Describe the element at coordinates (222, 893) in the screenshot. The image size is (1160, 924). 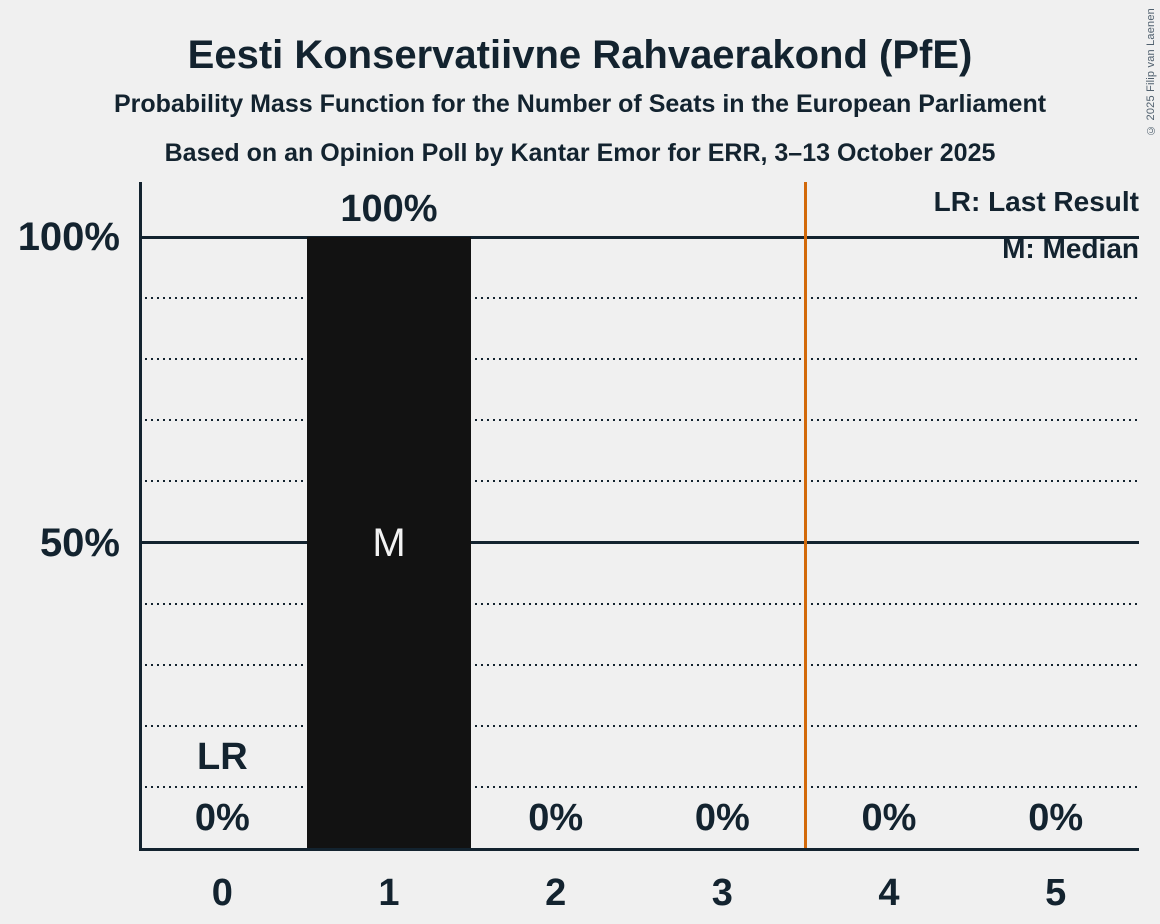
I see `x-axis-label-seats-0: 0` at that location.